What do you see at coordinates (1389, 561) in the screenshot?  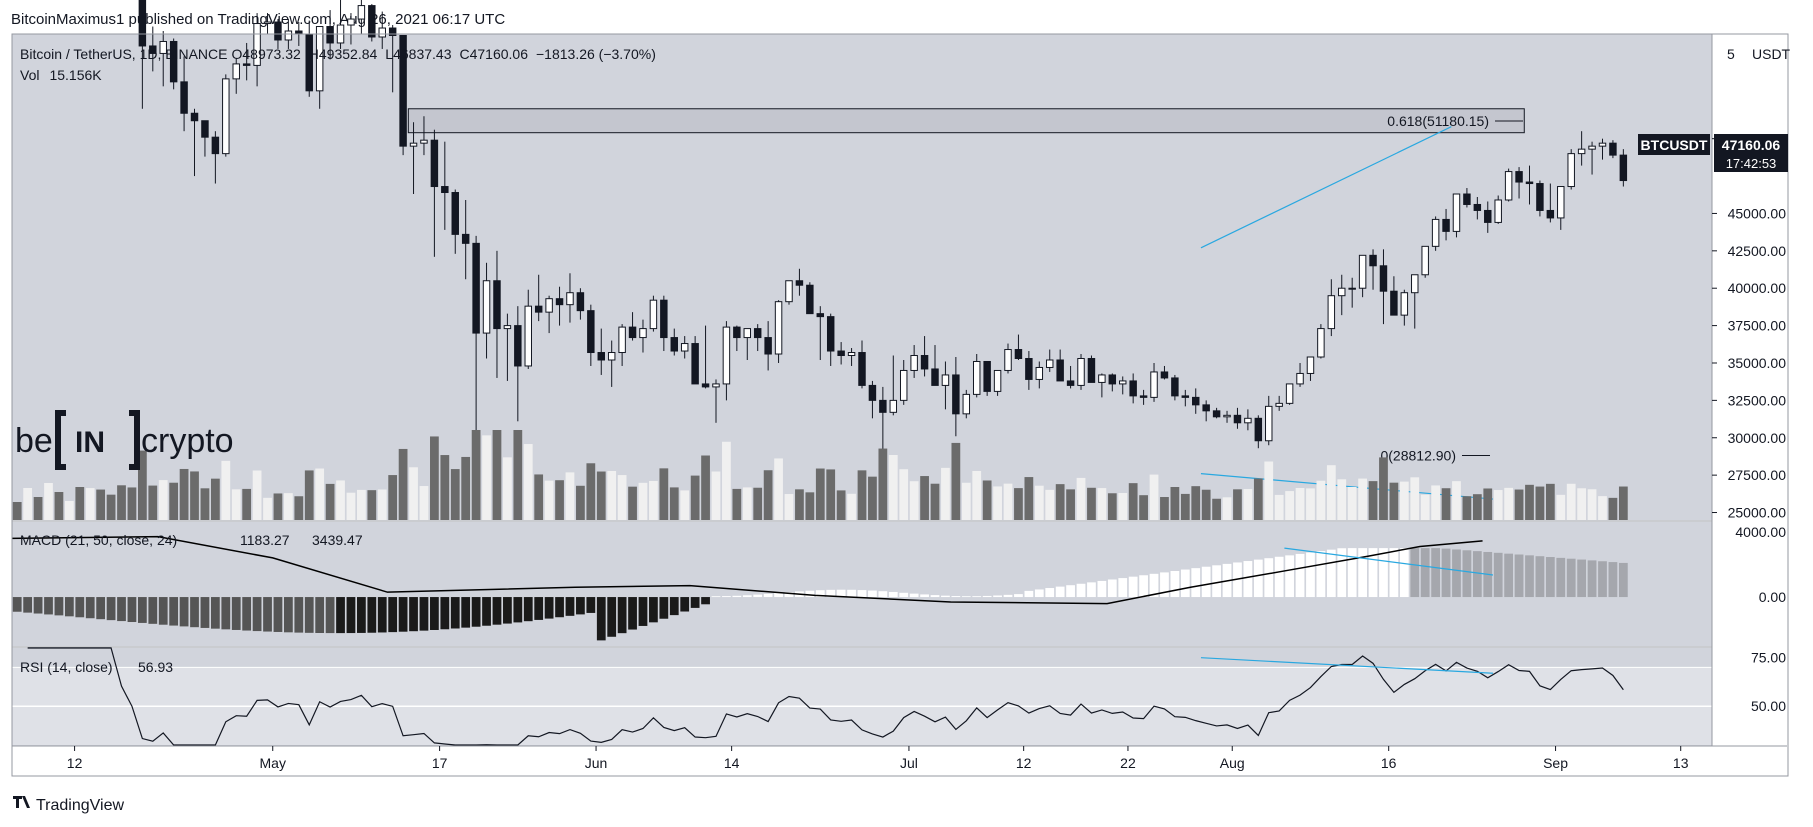 I see `trendline-macd` at bounding box center [1389, 561].